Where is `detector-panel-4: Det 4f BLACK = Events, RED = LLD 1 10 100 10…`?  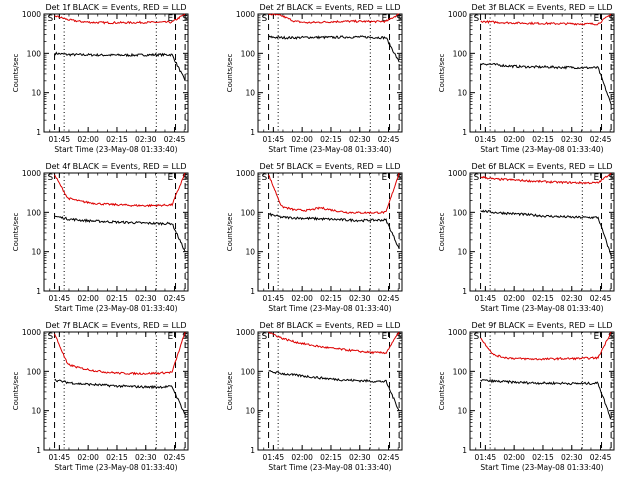 detector-panel-4: Det 4f BLACK = Events, RED = LLD 1 10 100 10… is located at coordinates (100, 237).